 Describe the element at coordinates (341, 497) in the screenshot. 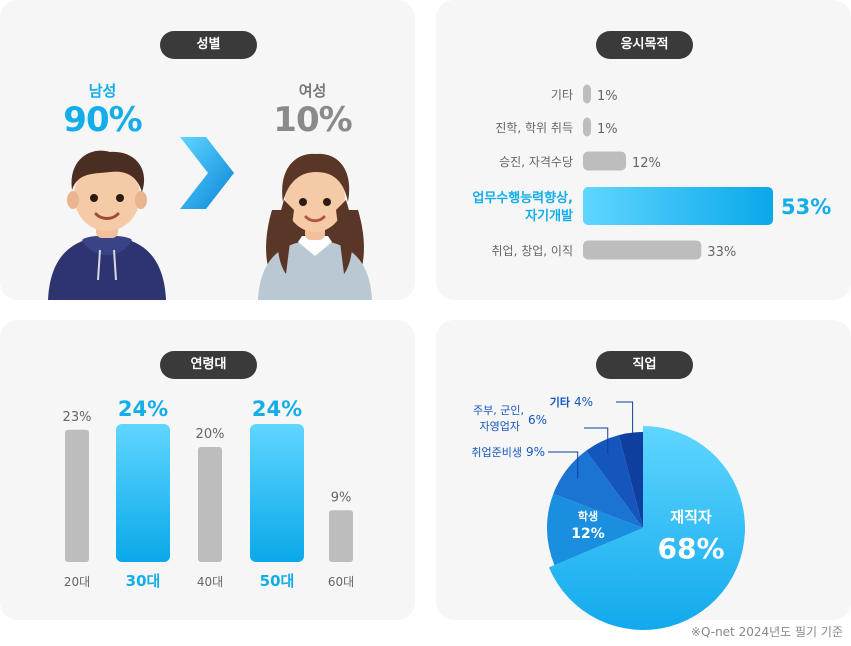

I see `age-value-label: 9%` at that location.